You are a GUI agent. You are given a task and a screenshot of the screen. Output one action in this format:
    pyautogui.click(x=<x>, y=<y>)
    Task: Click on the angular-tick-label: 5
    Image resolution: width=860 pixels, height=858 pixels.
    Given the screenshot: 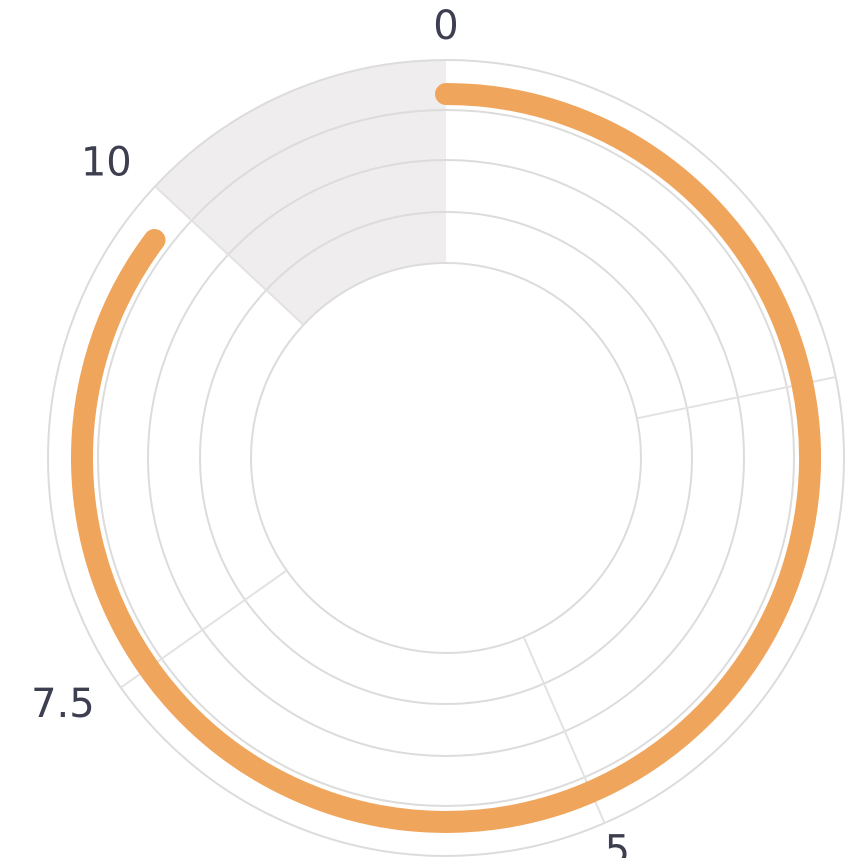 What is the action you would take?
    pyautogui.click(x=617, y=842)
    